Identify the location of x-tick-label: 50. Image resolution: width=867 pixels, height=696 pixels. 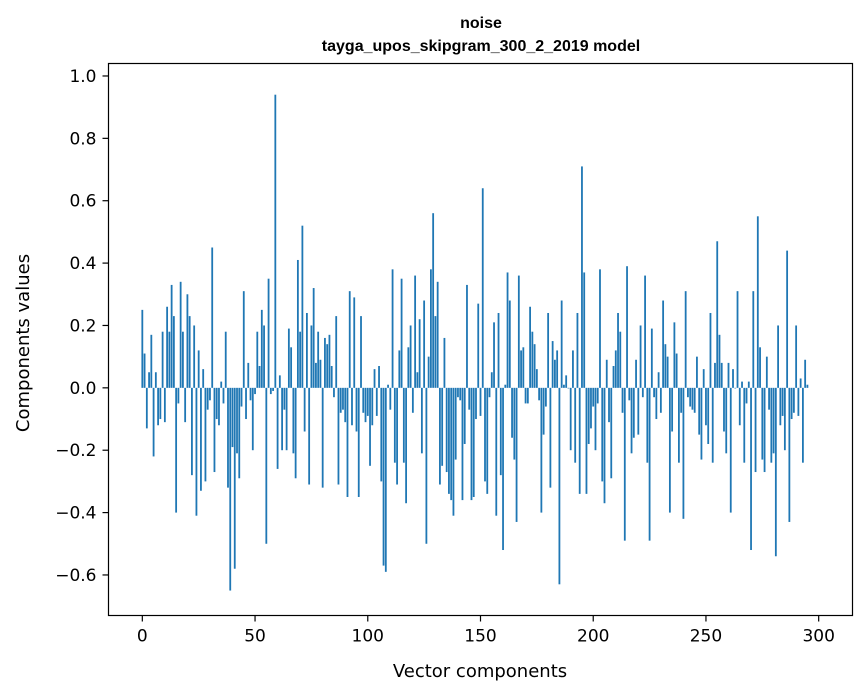
(255, 637).